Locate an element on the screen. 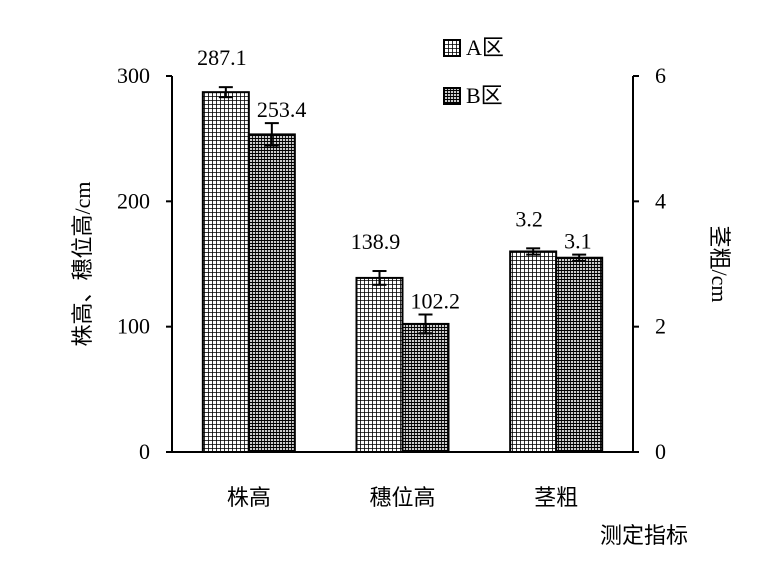  x-tick-label: 株高 is located at coordinates (249, 497).